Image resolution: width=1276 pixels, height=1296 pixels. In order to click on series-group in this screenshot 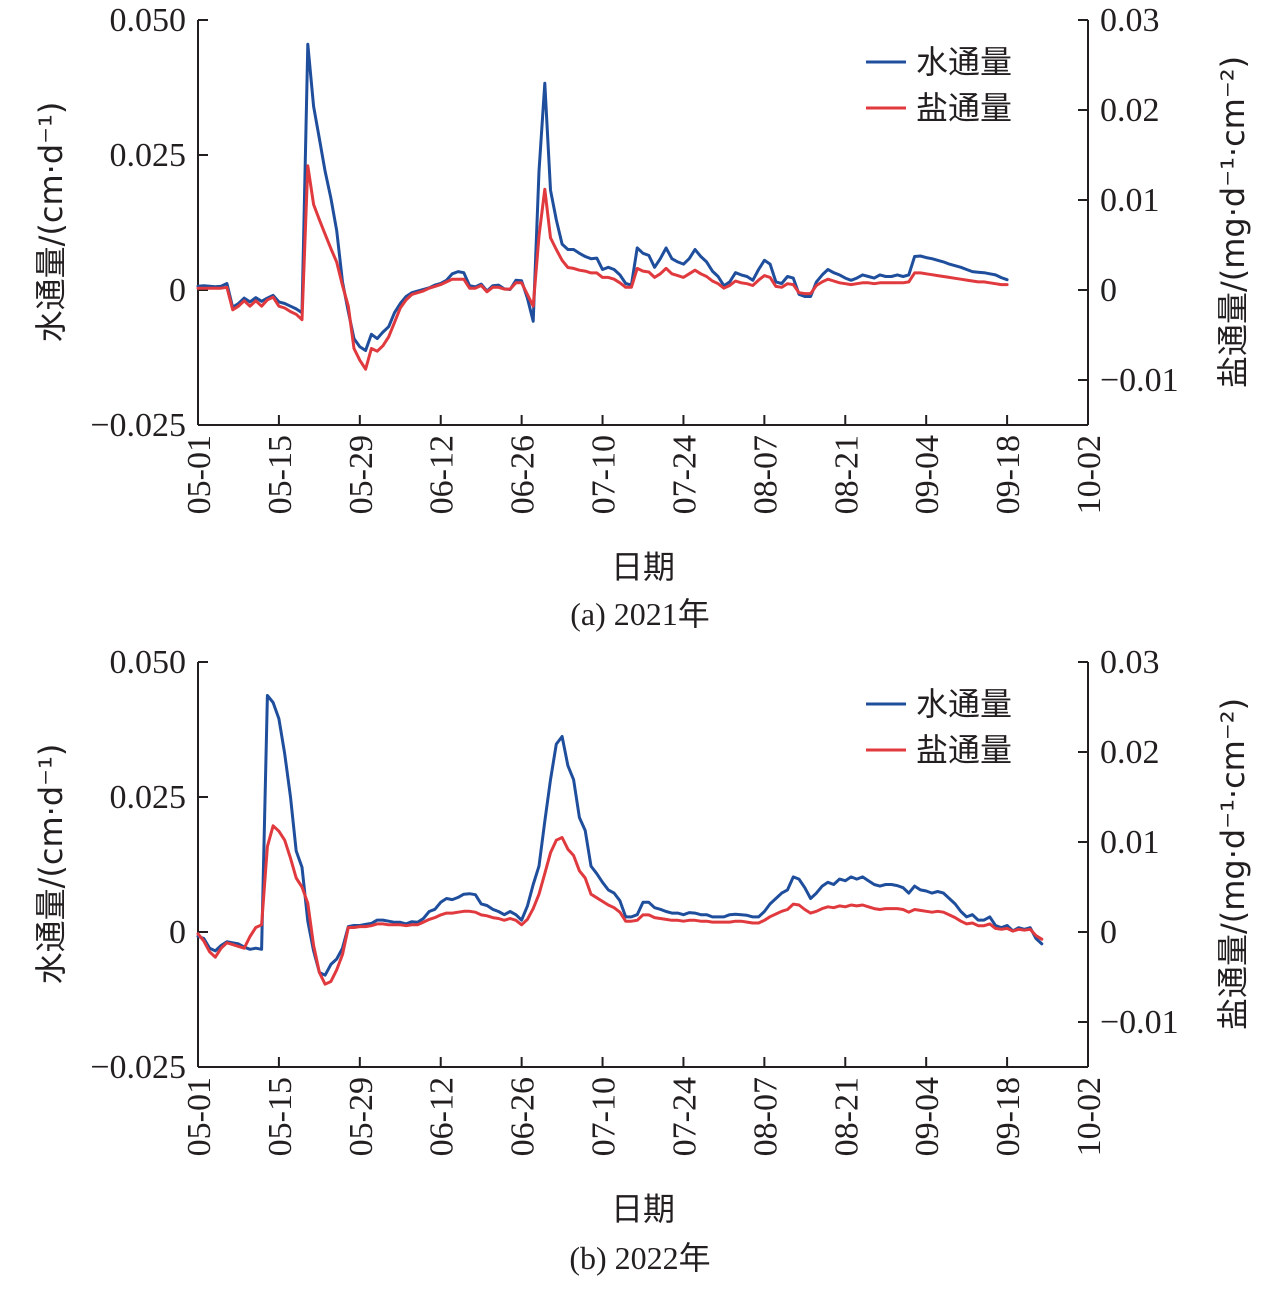, I will do `click(620, 840)`.